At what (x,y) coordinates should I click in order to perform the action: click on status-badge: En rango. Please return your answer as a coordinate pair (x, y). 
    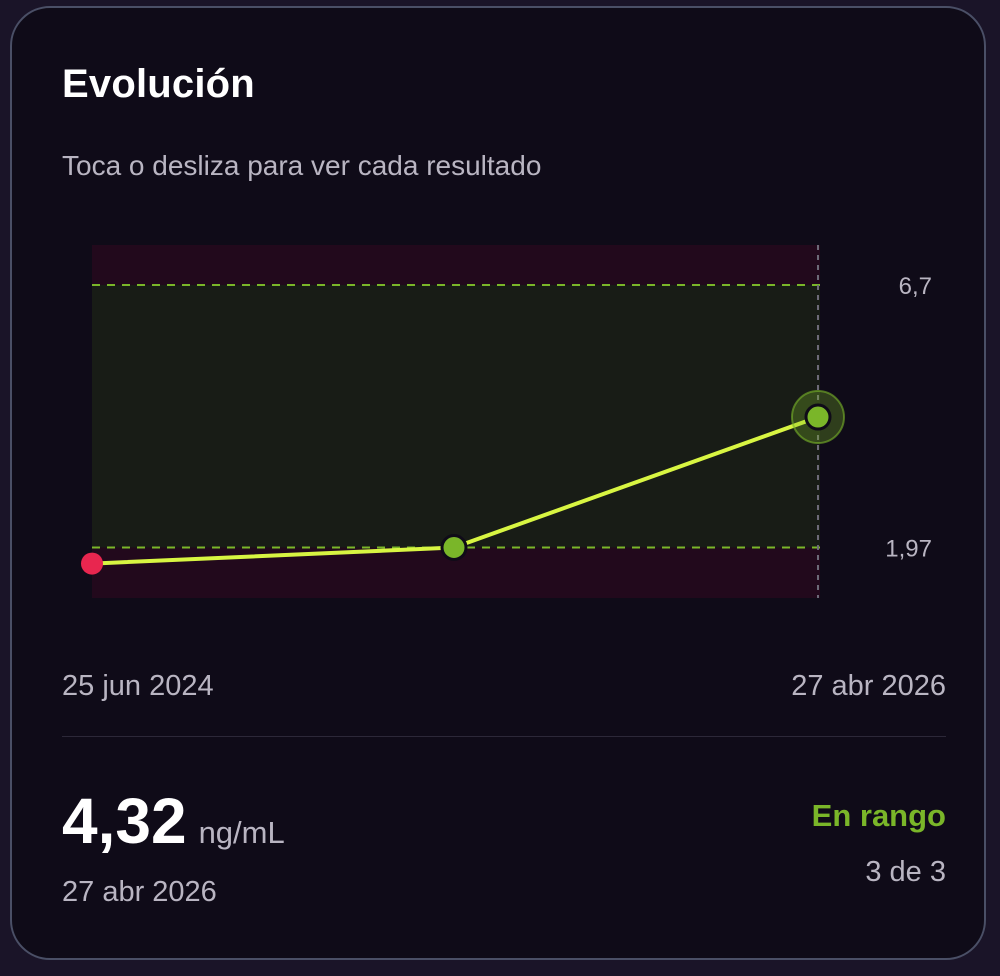
    Looking at the image, I should click on (878, 815).